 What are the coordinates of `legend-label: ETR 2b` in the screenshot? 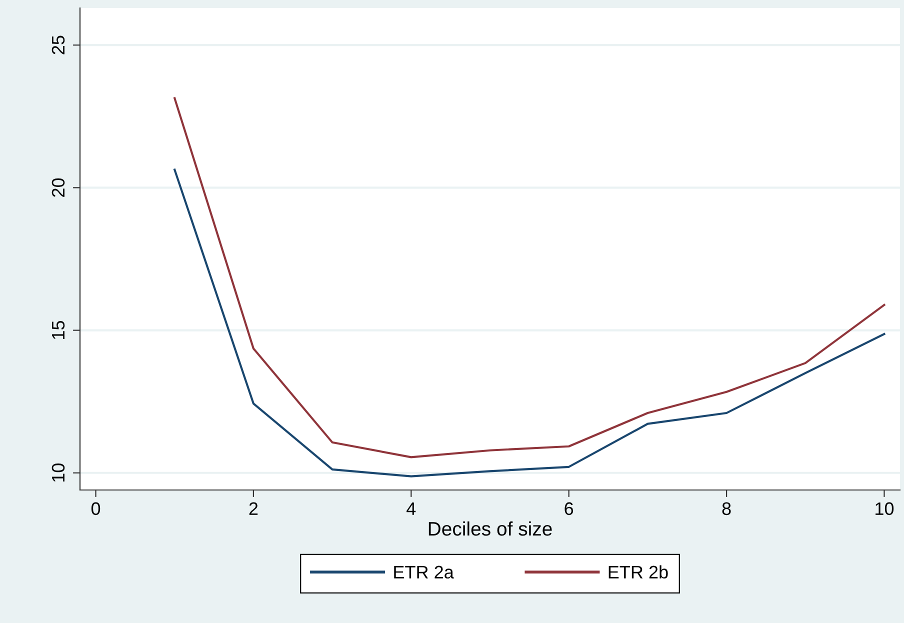 It's located at (638, 572).